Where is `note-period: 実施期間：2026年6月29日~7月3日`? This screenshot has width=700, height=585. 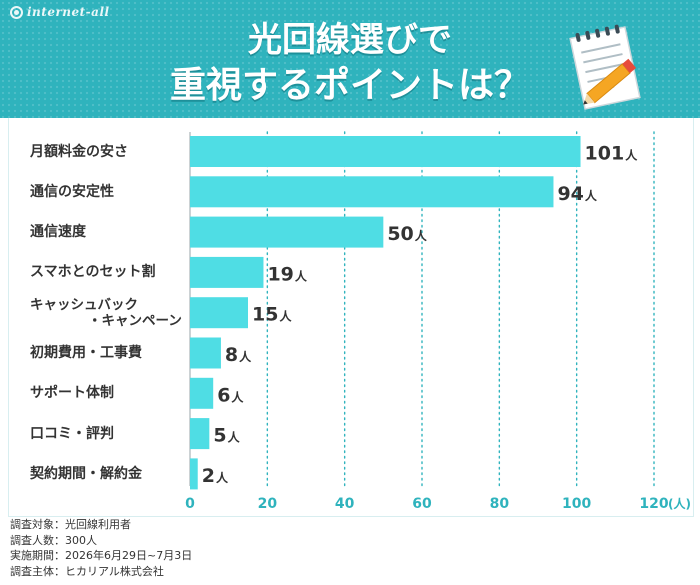
note-period: 実施期間：2026年6月29日~7月3日 is located at coordinates (101, 555).